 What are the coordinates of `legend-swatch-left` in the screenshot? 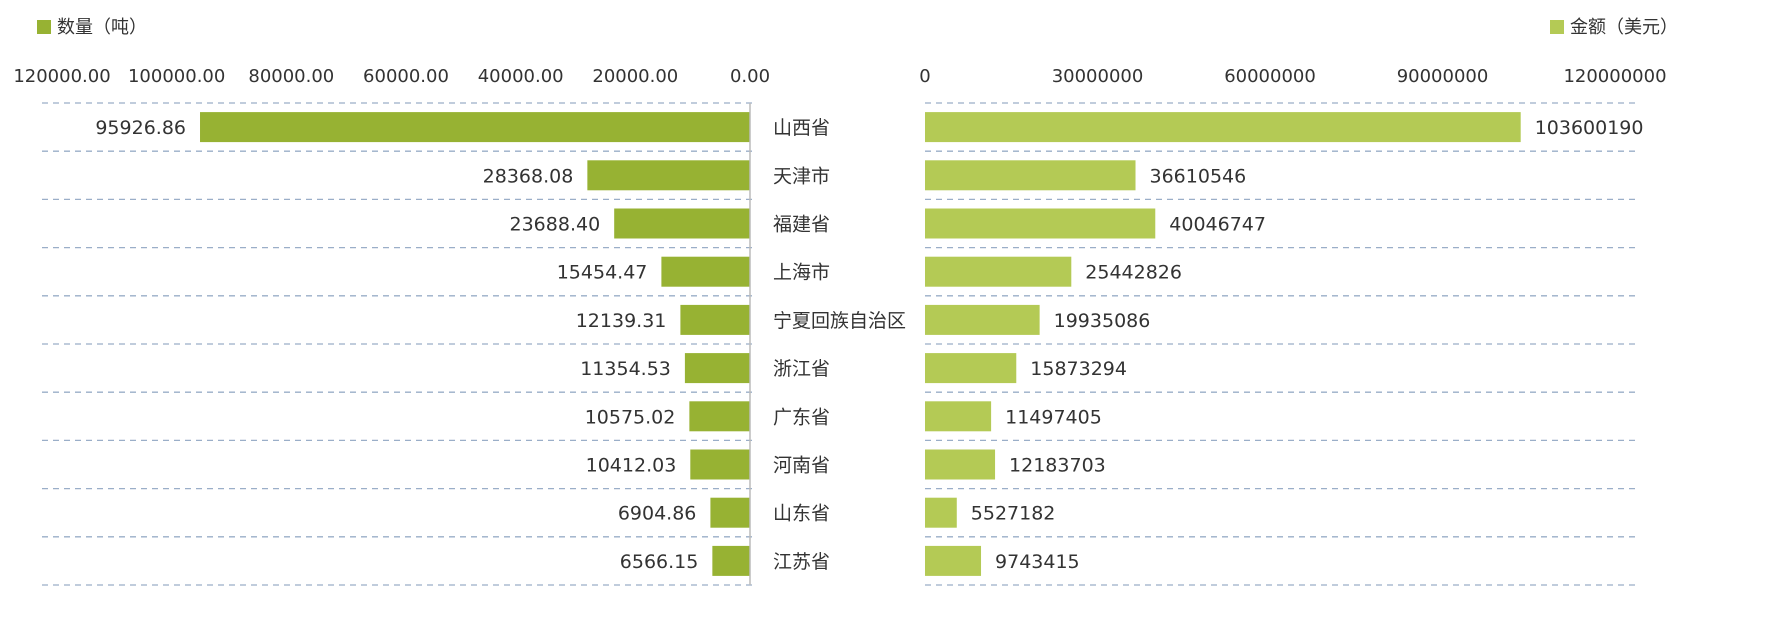 It's located at (44, 27).